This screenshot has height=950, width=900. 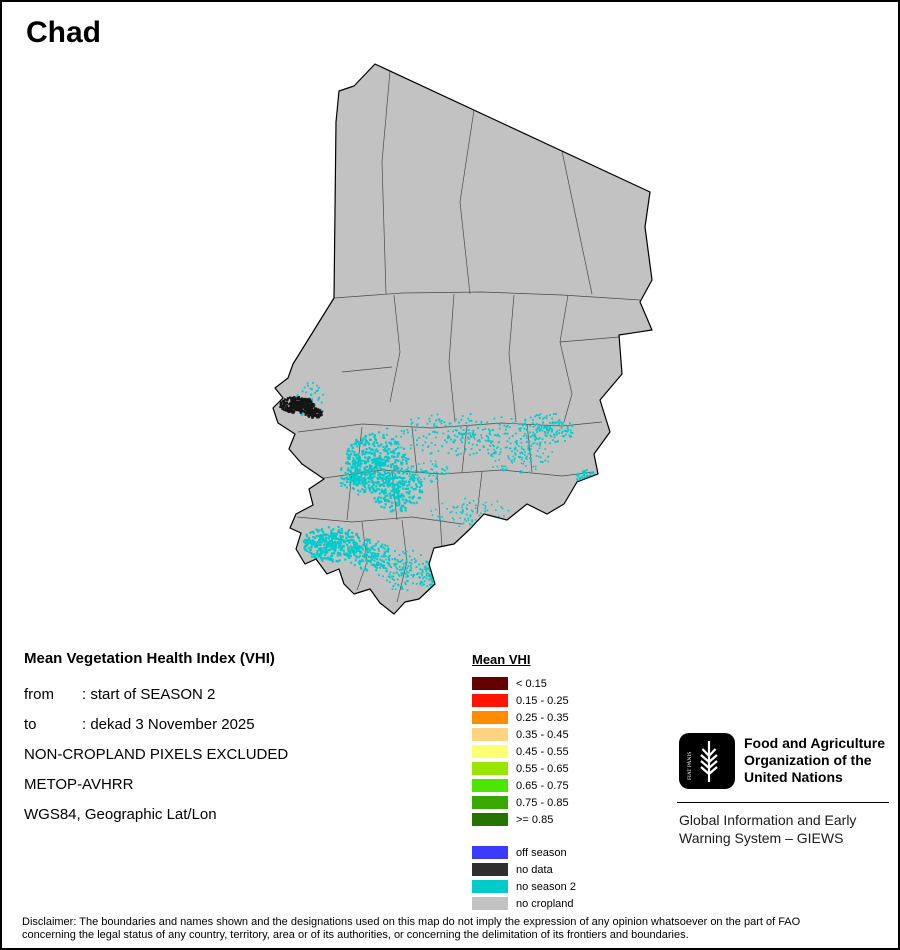 I want to click on info-line-value: METOP-AVHRR, so click(x=79, y=784).